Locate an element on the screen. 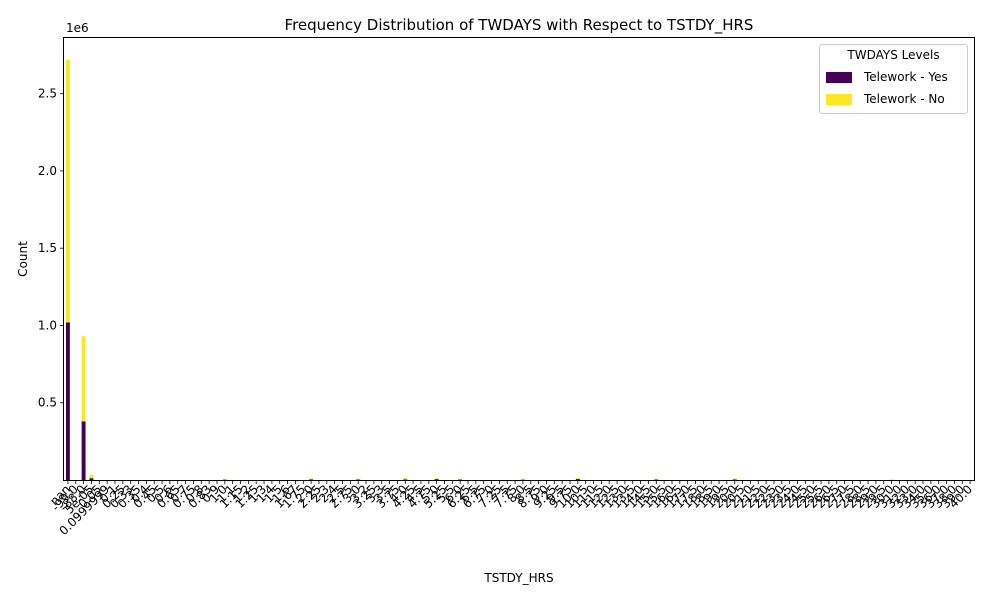 The width and height of the screenshot is (1000, 600). y-tick-label: 2.5 is located at coordinates (47, 94).